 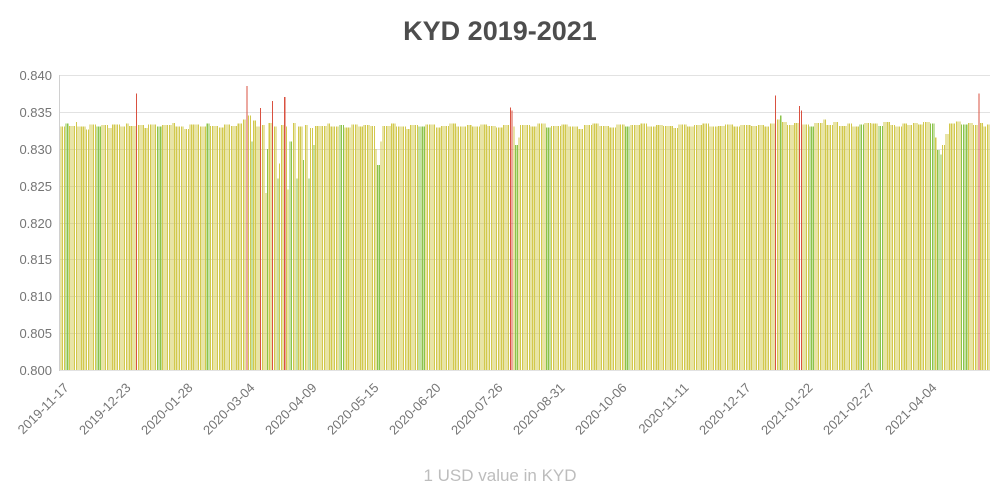 I want to click on y-tick-label: 0.835, so click(x=35, y=112).